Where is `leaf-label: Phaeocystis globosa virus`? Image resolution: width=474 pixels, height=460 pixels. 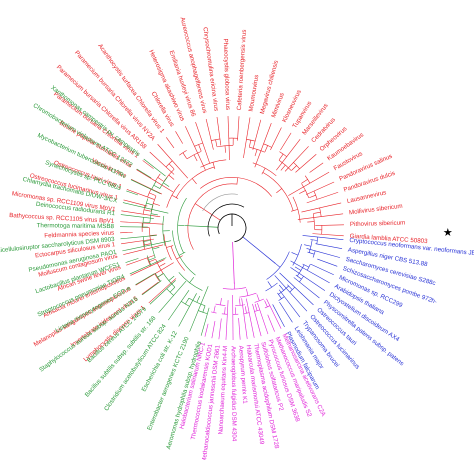 leaf-label: Phaeocystis globosa virus is located at coordinates (227, 74).